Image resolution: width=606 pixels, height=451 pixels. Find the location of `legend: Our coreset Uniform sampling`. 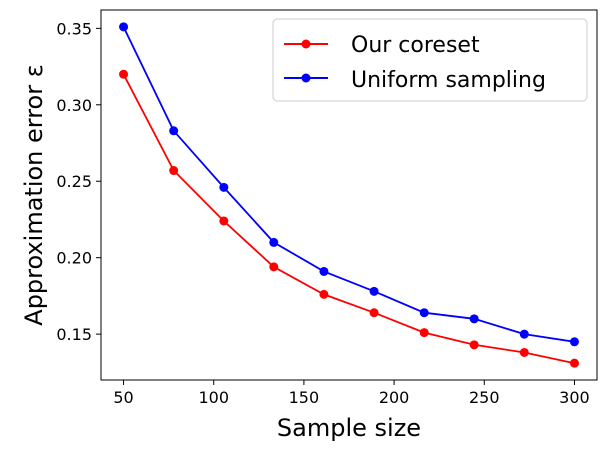

legend: Our coreset Uniform sampling is located at coordinates (430, 60).